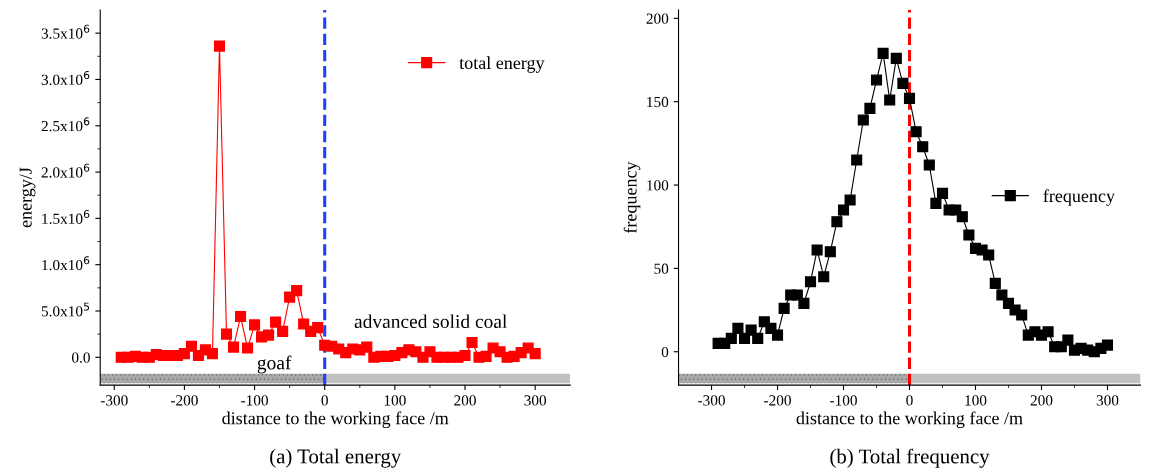  What do you see at coordinates (910, 458) in the screenshot?
I see `text: (b) Total frequency` at bounding box center [910, 458].